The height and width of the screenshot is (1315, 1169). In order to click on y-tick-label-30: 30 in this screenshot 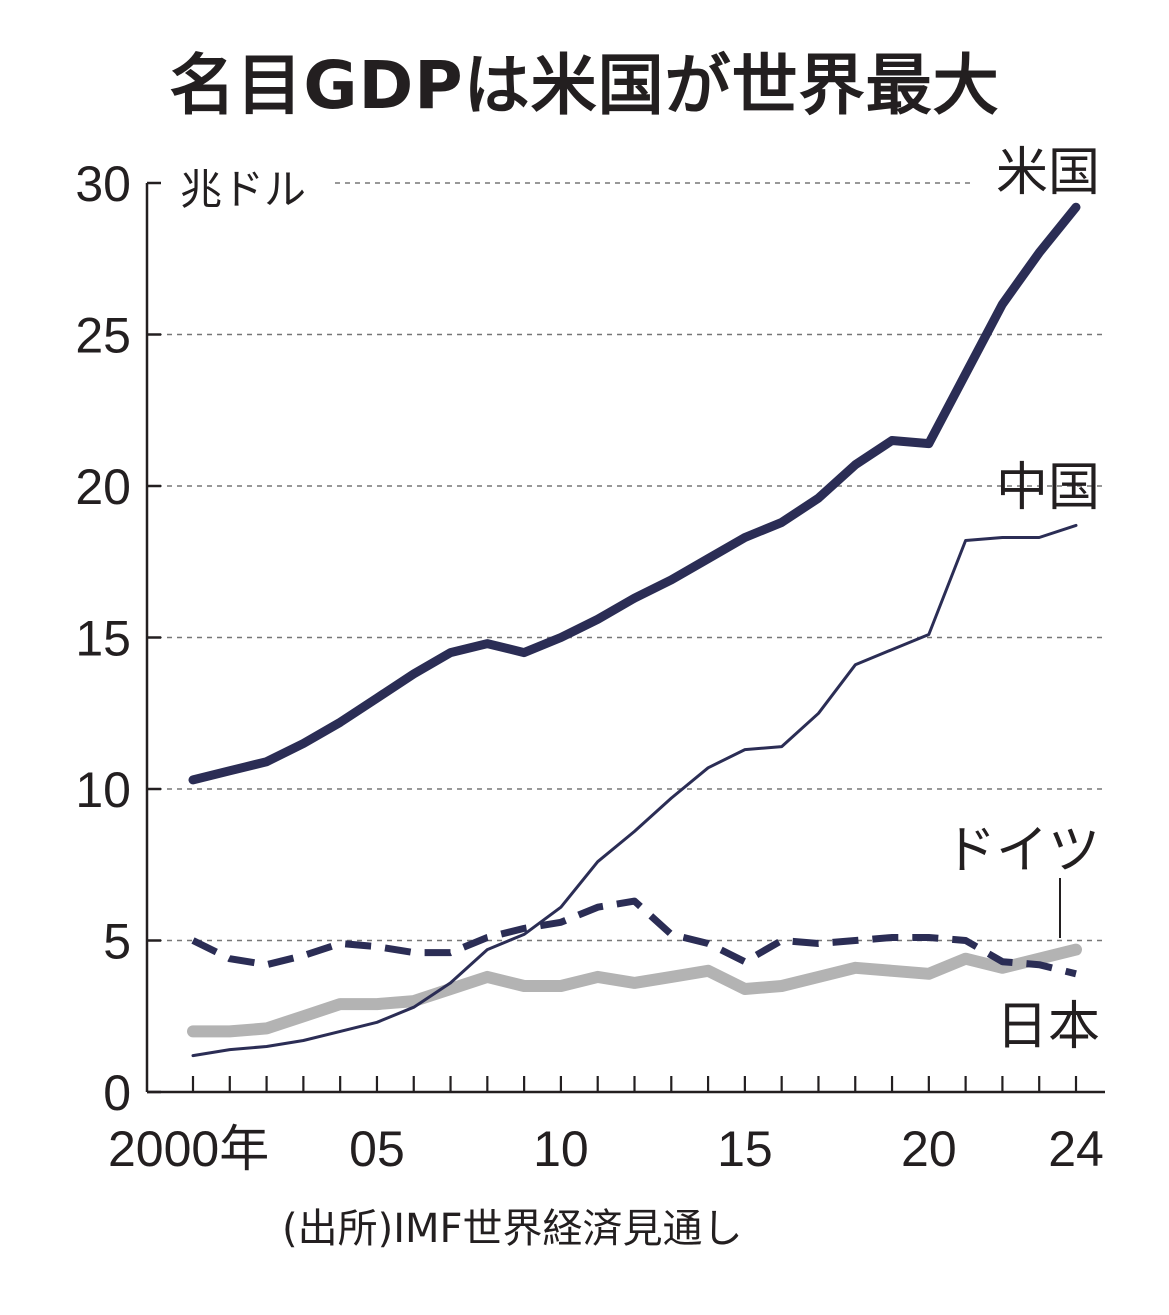, I will do `click(103, 184)`.